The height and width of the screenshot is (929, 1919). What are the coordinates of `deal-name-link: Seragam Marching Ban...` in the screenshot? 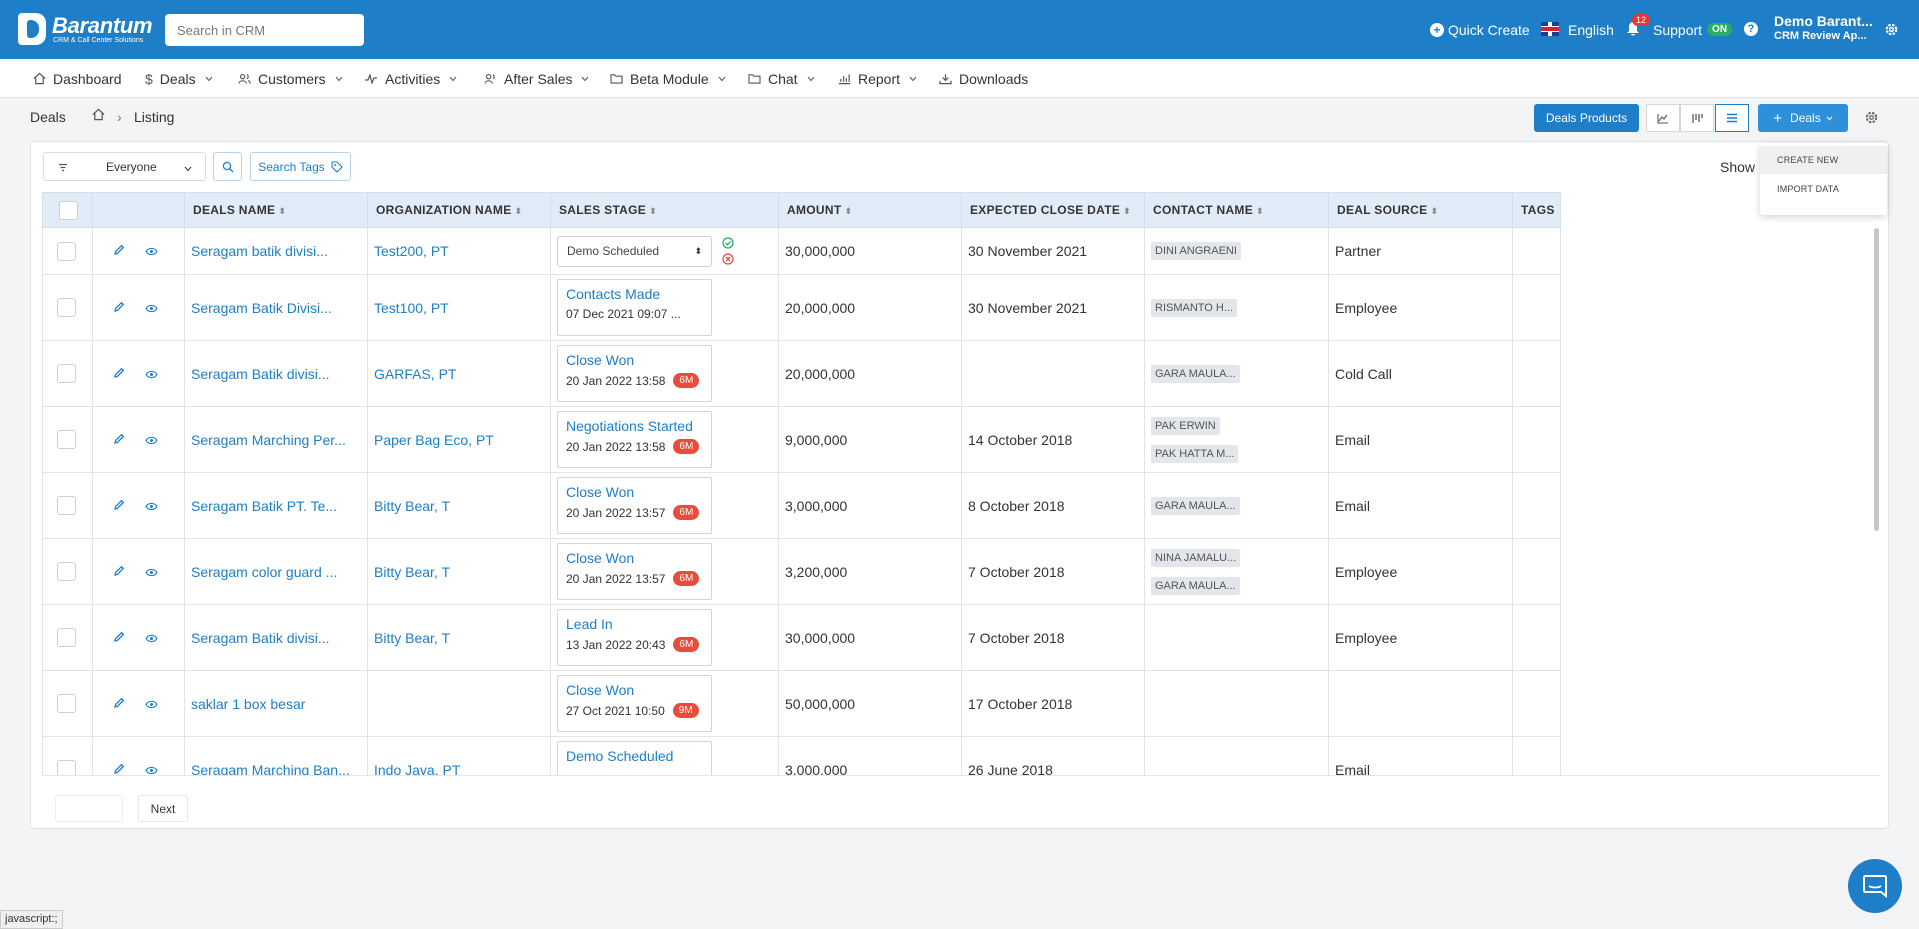 It's located at (270, 768).